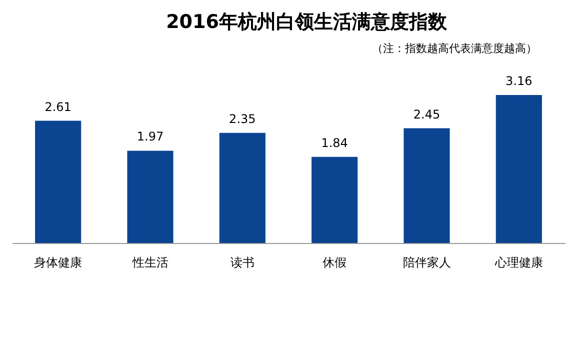 The image size is (578, 341). I want to click on chart-title: 2016年杭州白领生活满意度指数, so click(307, 22).